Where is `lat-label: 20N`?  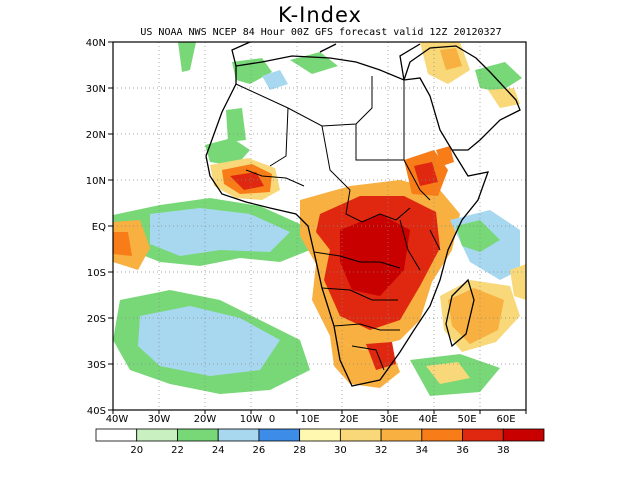 lat-label: 20N is located at coordinates (96, 135).